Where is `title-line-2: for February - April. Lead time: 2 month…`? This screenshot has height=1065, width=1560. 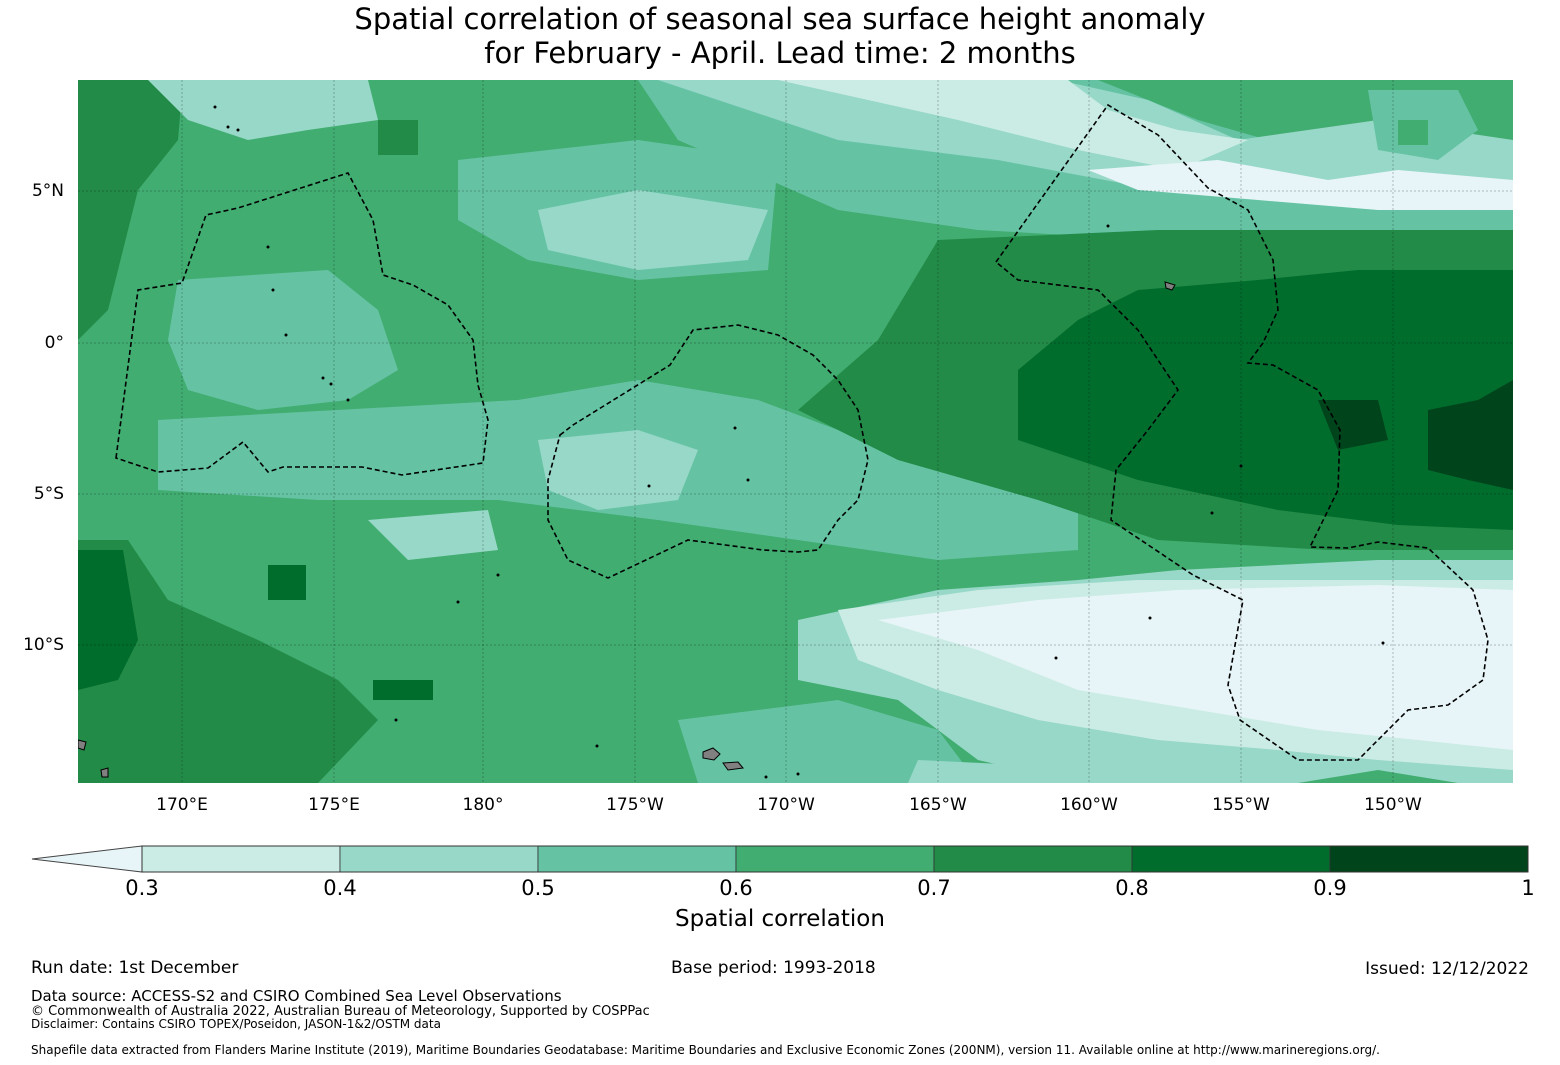 title-line-2: for February - April. Lead time: 2 month… is located at coordinates (780, 53).